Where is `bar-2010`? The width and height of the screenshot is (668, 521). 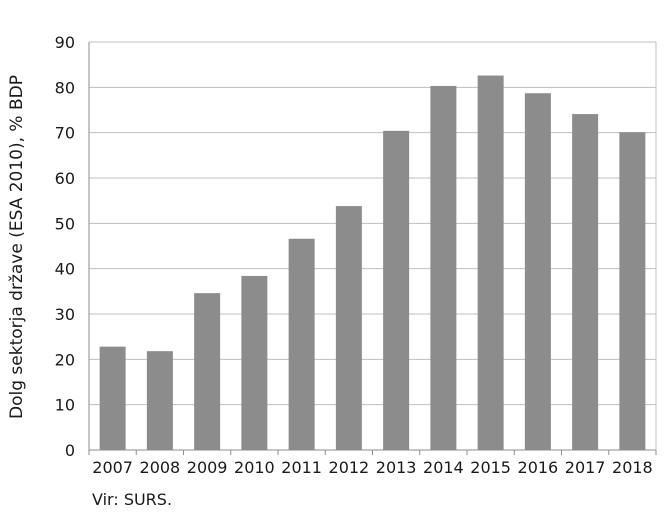
bar-2010 is located at coordinates (254, 362).